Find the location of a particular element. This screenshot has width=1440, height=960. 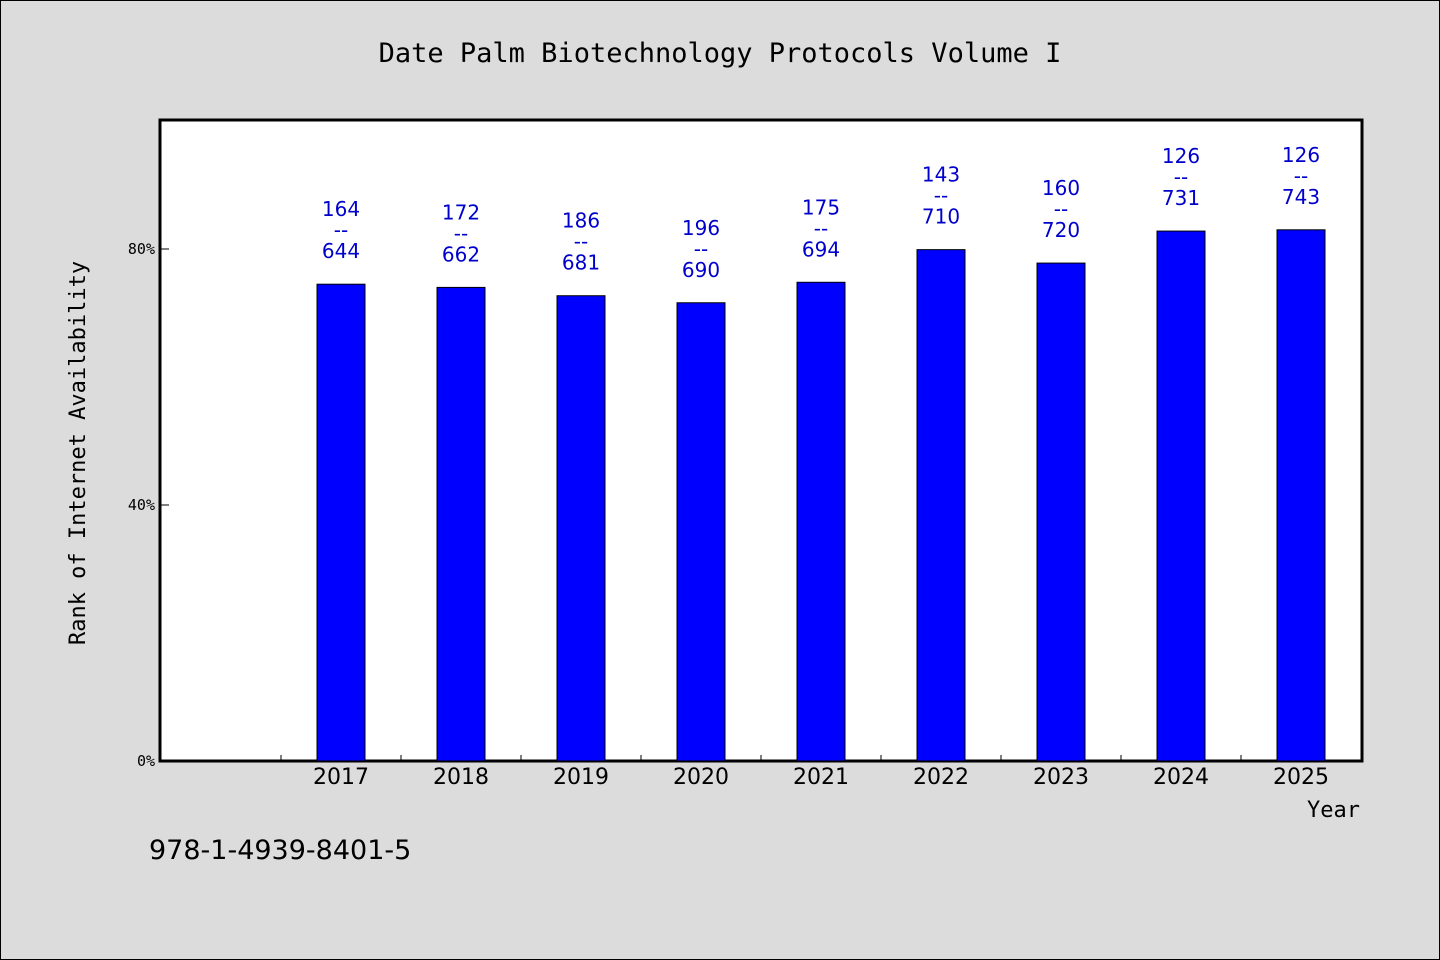

bar-data-label: 681 is located at coordinates (581, 263).